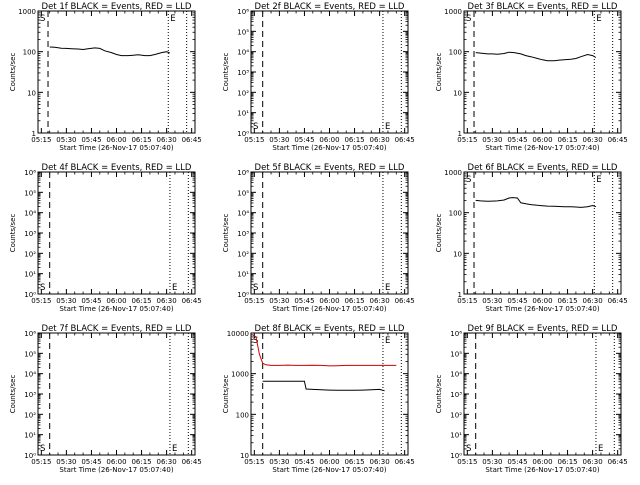  Describe the element at coordinates (453, 173) in the screenshot. I see `y-tick-label: 1000` at that location.